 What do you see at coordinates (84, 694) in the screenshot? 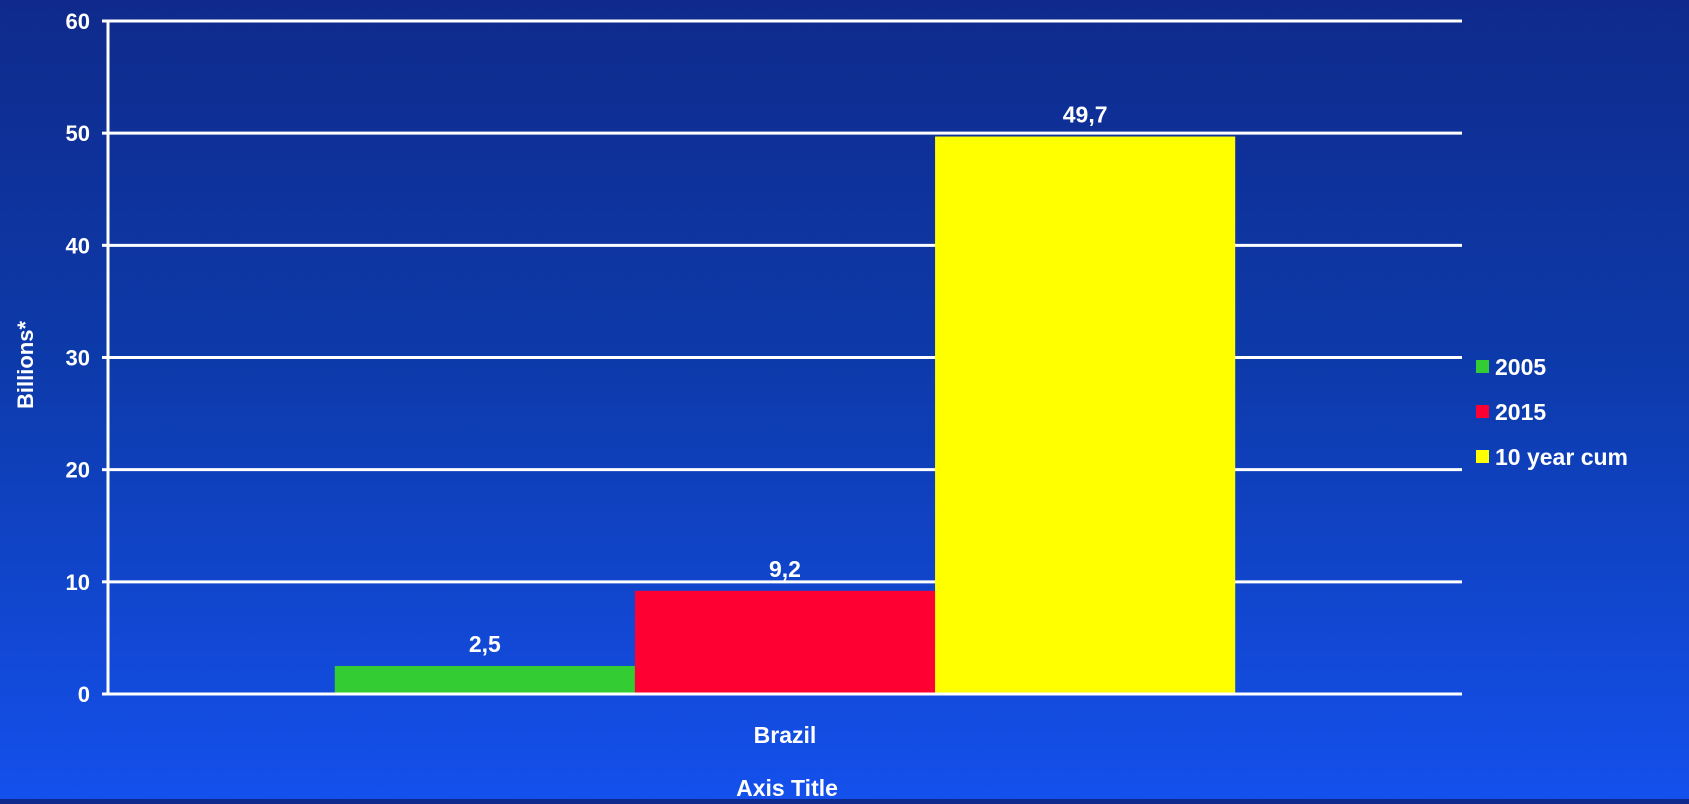
I see `y-tick-label: 0` at bounding box center [84, 694].